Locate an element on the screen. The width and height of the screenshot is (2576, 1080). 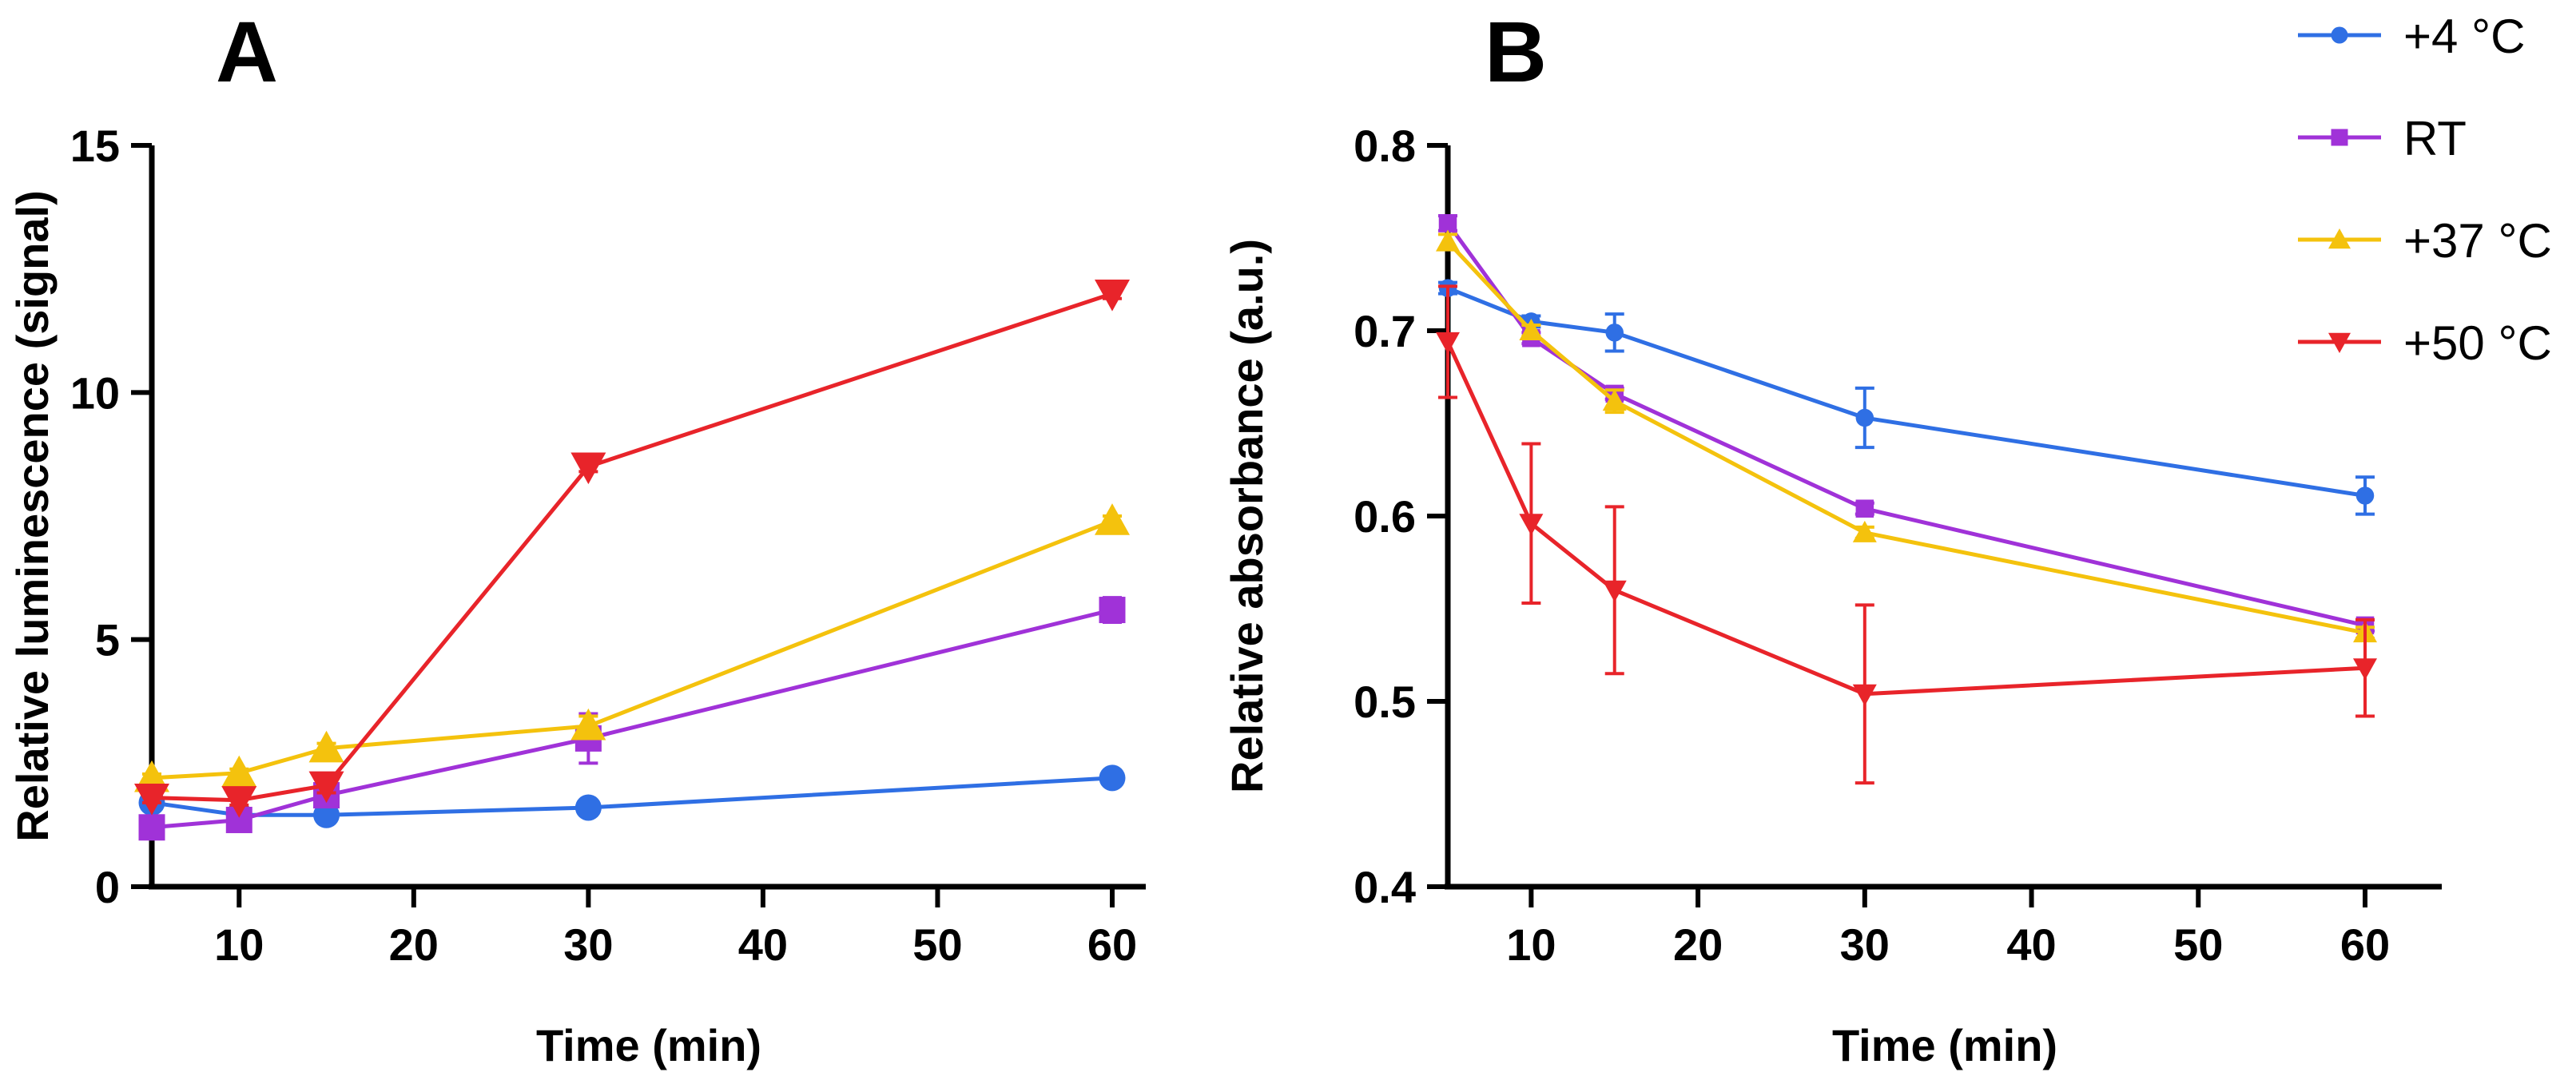
legend-item-4c: +4 °C is located at coordinates (2411, 36).